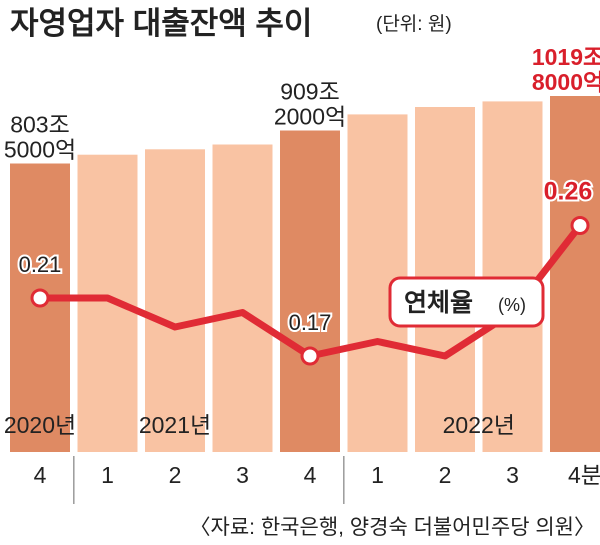 The image size is (600, 545). I want to click on bar-value-label: 1019조, so click(566, 57).